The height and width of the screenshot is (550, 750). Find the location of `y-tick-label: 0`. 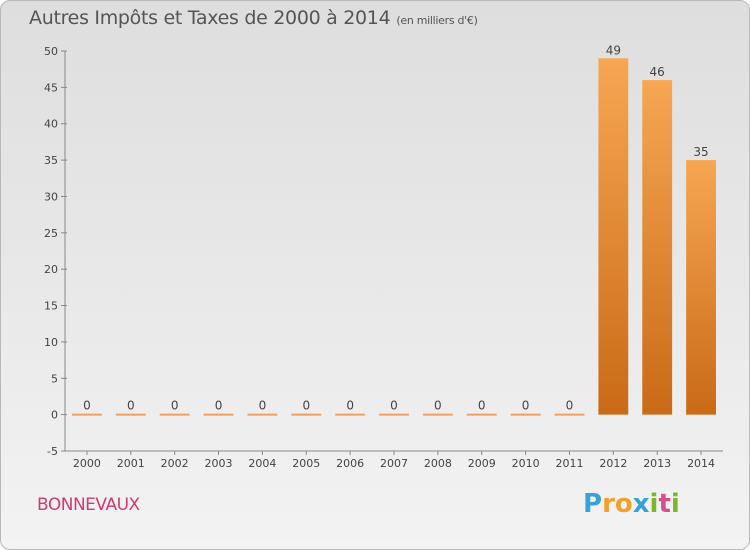

y-tick-label: 0 is located at coordinates (54, 415).